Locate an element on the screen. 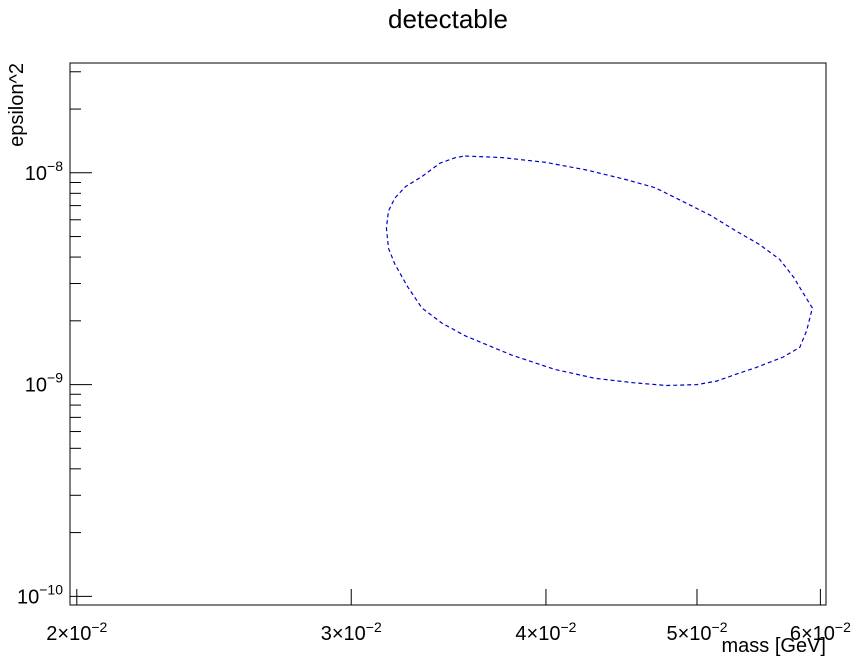 The image size is (858, 662). chart-title: detectable is located at coordinates (448, 19).